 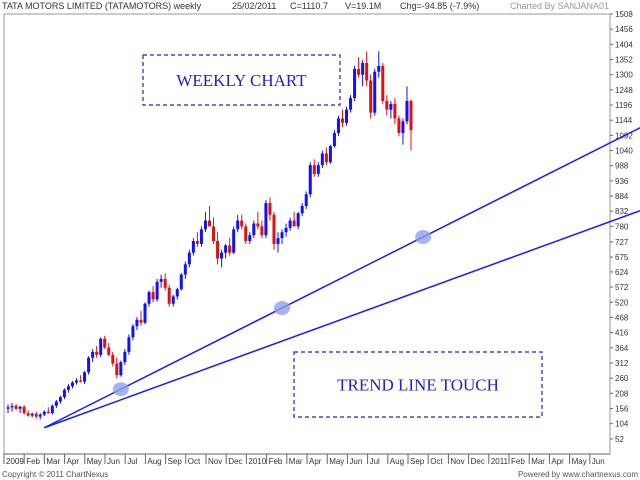 I want to click on x-tick-label: Apr, so click(x=73, y=461).